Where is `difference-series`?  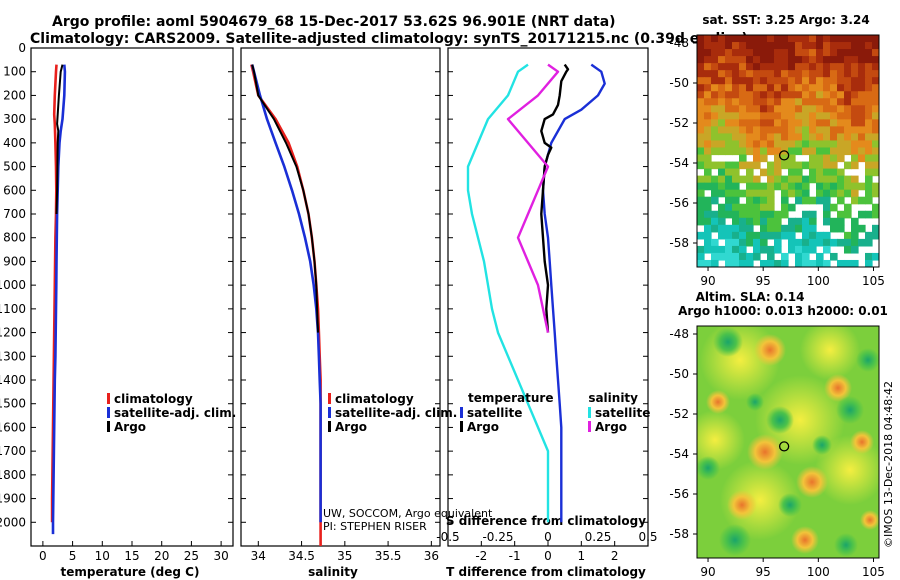 difference-series is located at coordinates (536, 293).